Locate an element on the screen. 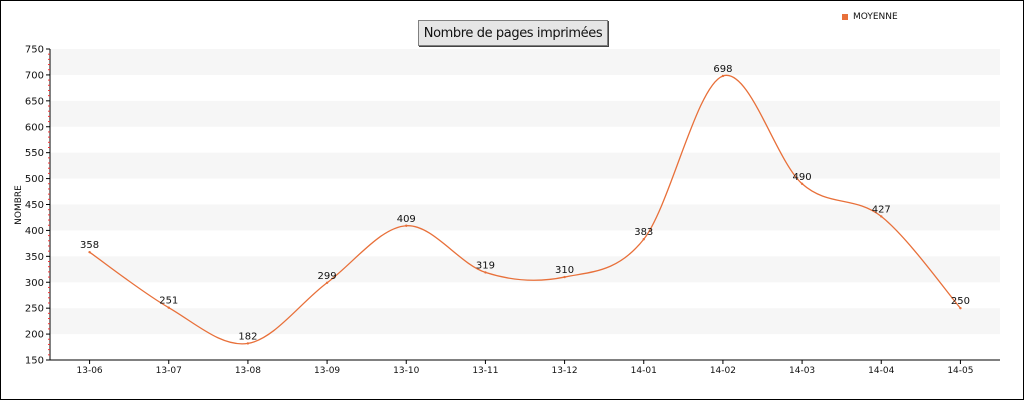 This screenshot has height=400, width=1024. data-label: 427 is located at coordinates (881, 209).